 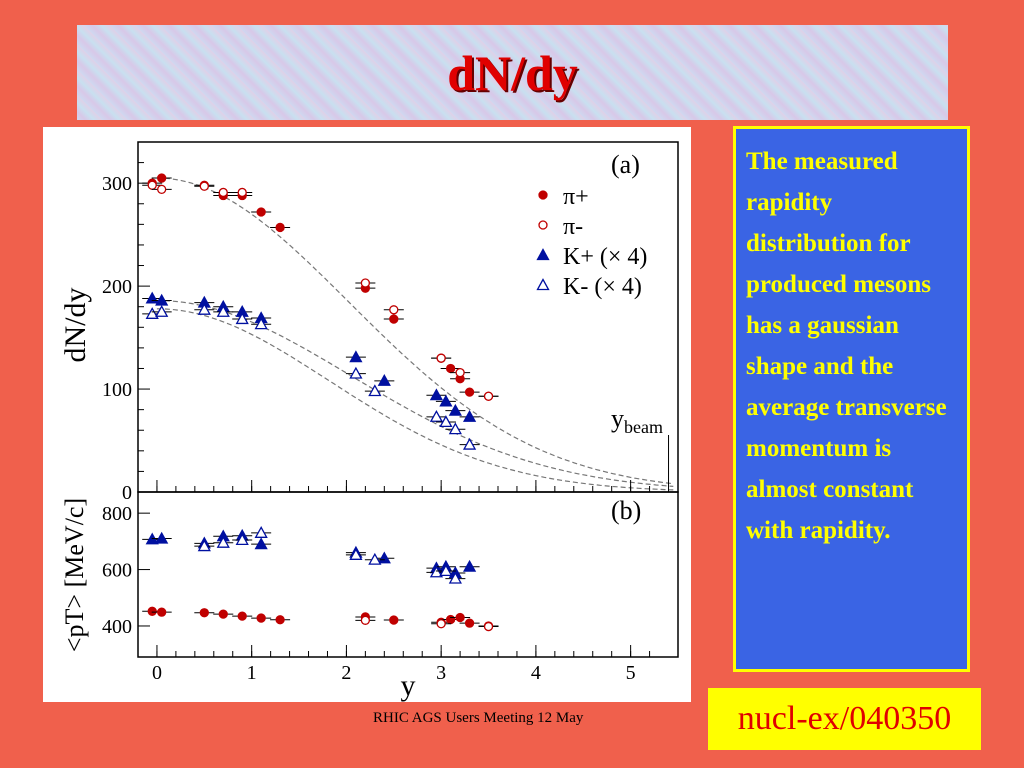 What do you see at coordinates (117, 287) in the screenshot?
I see `y-tick-label-a: 200` at bounding box center [117, 287].